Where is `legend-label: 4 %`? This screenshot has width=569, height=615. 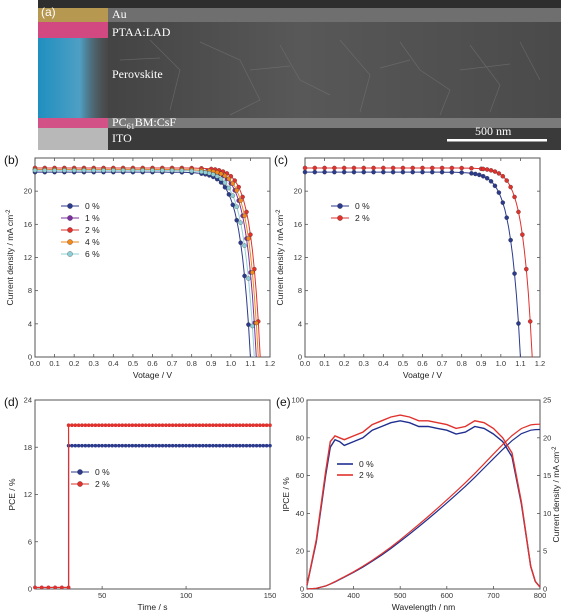 legend-label: 4 % is located at coordinates (92, 242).